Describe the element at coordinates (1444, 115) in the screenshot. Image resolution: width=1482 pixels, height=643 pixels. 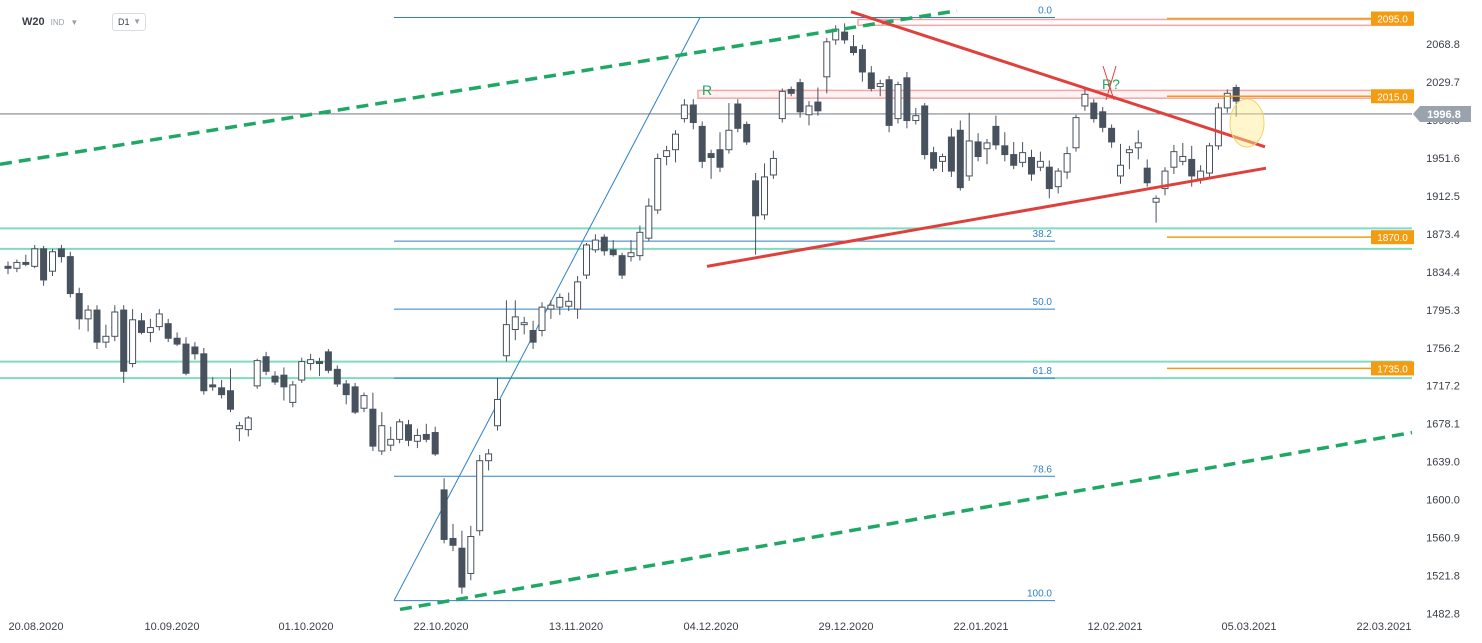
I see `last-price-label: 1996.8` at that location.